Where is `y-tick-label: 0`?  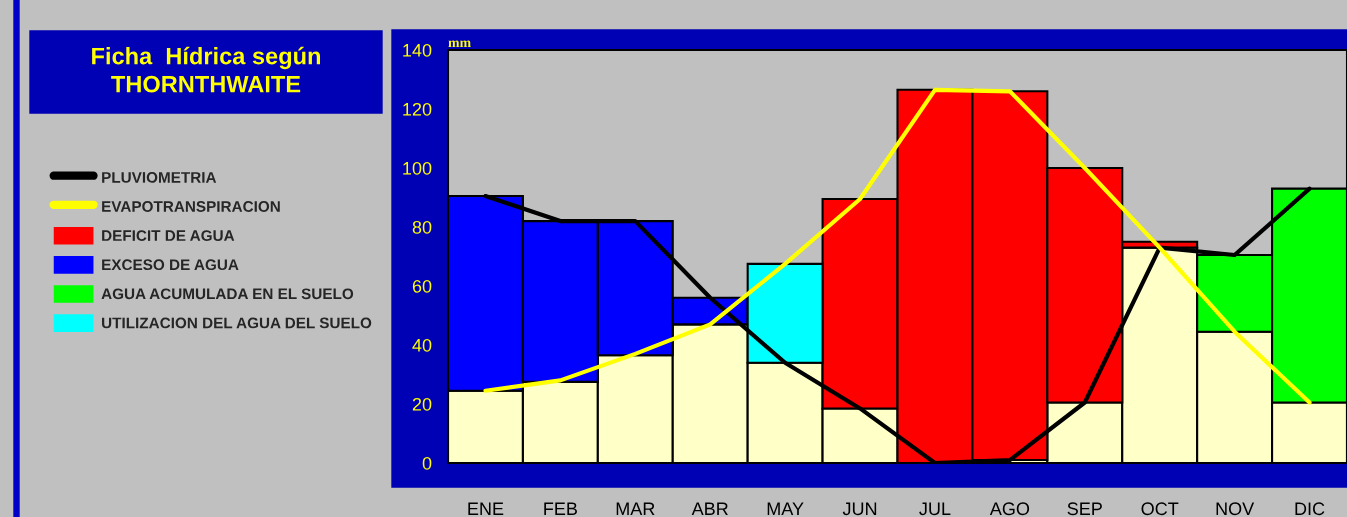 y-tick-label: 0 is located at coordinates (427, 463).